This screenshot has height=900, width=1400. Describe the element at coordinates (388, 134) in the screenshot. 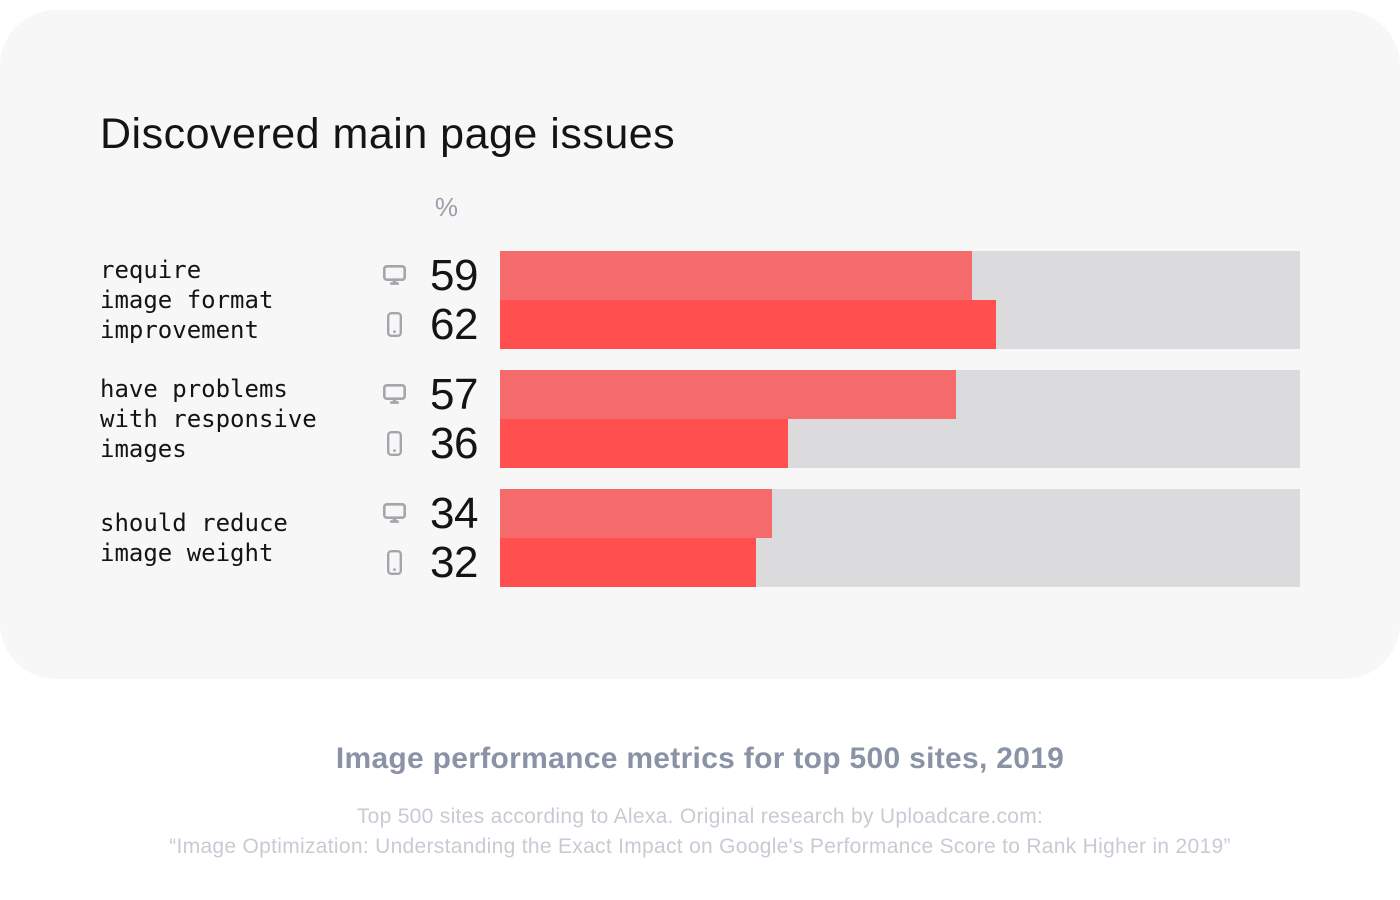

I see `chart-title: Discovered main page issues` at that location.